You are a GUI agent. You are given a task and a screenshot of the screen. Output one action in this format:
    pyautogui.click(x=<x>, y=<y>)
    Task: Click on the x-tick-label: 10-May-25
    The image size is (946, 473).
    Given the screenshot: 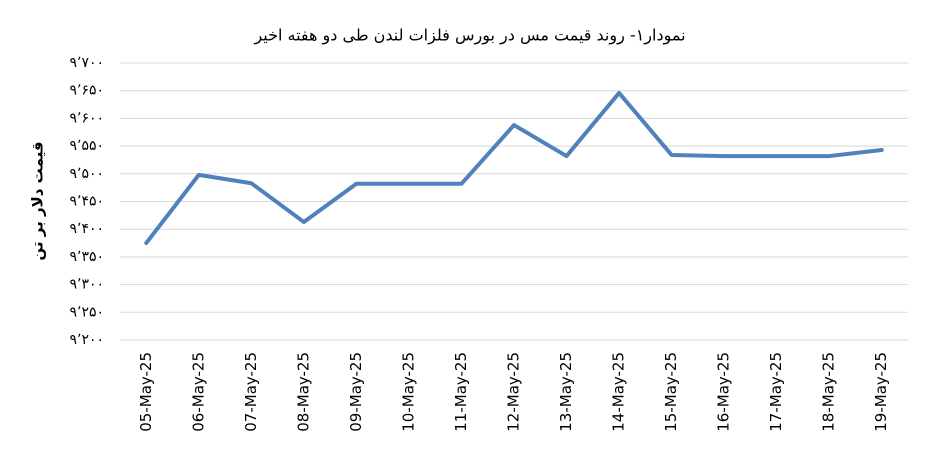 What is the action you would take?
    pyautogui.click(x=408, y=392)
    